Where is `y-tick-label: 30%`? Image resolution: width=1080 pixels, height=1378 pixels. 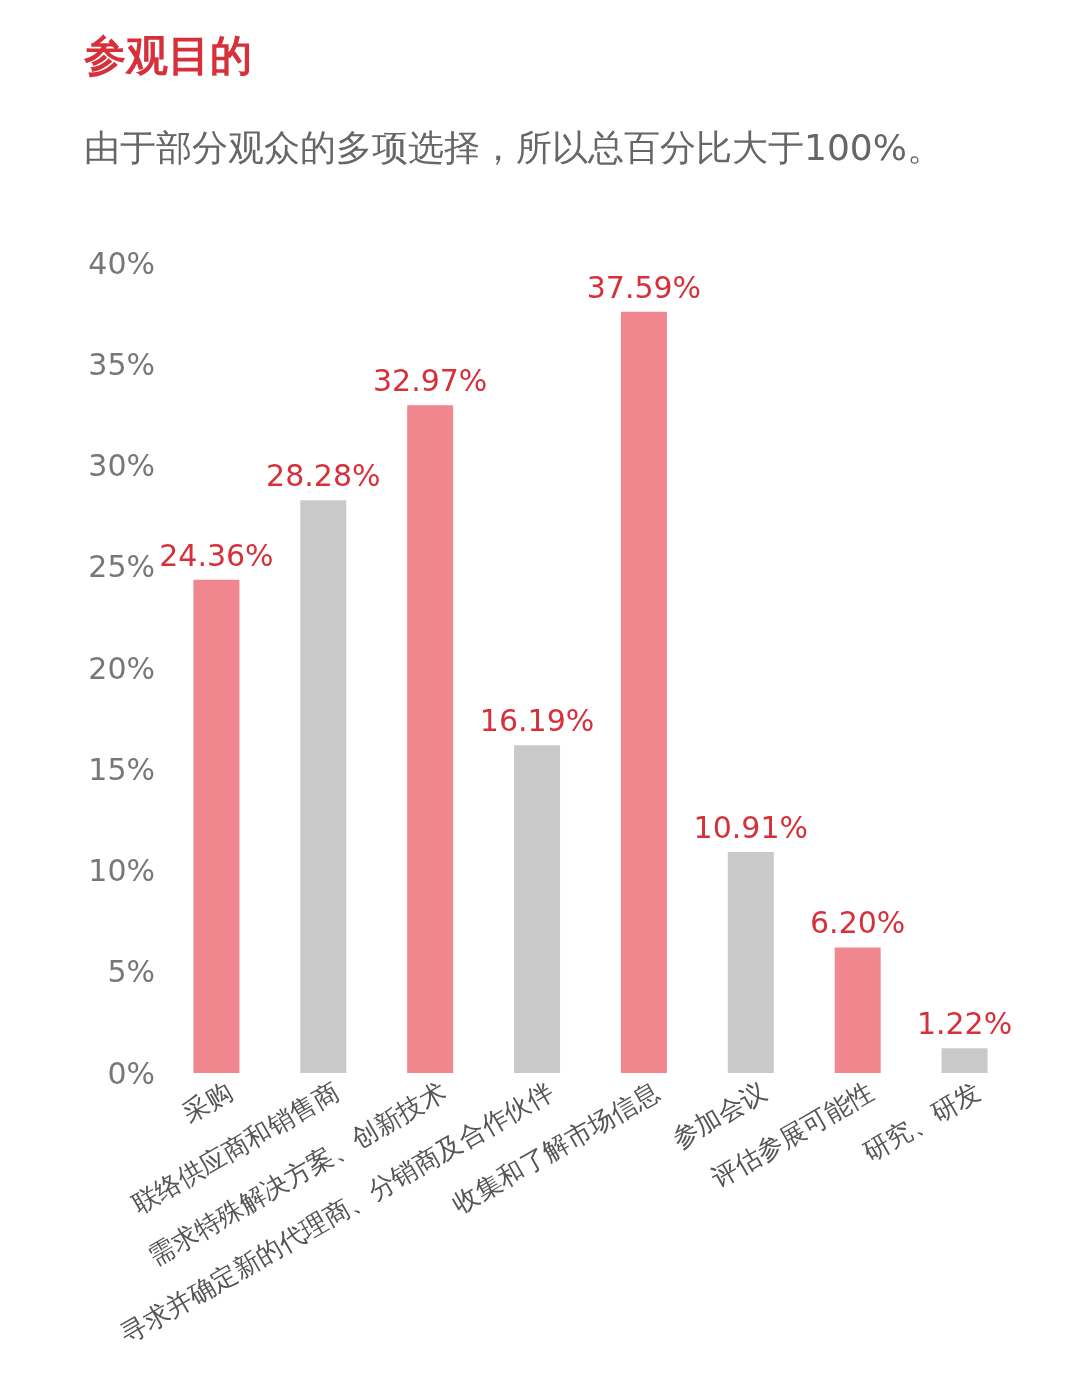 y-tick-label: 30% is located at coordinates (121, 466).